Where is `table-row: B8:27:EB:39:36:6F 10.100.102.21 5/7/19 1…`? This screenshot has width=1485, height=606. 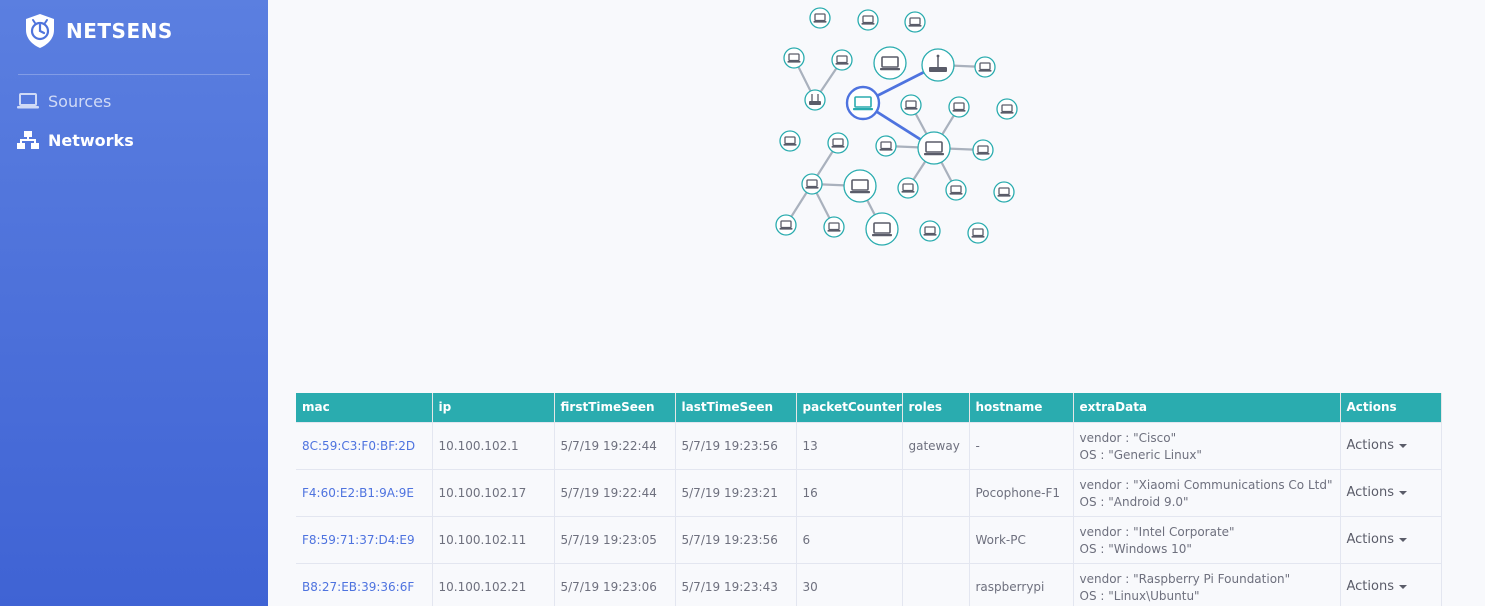 table-row: B8:27:EB:39:36:6F 10.100.102.21 5/7/19 1… is located at coordinates (869, 584).